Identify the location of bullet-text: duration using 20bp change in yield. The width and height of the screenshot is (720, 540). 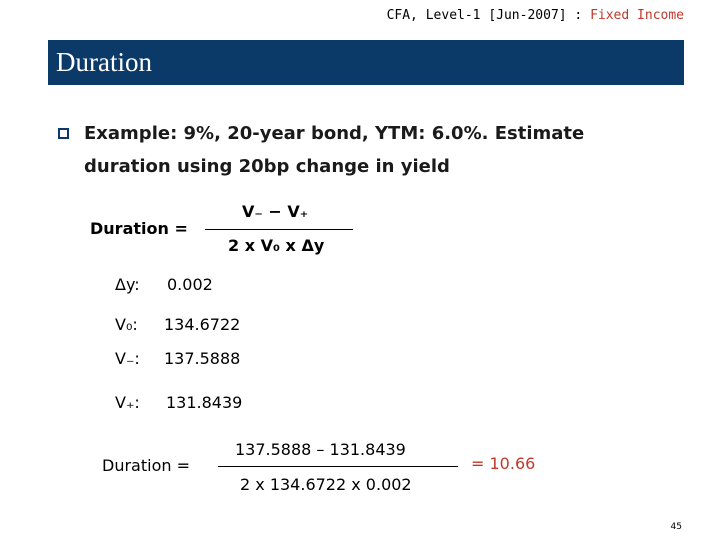
(267, 166).